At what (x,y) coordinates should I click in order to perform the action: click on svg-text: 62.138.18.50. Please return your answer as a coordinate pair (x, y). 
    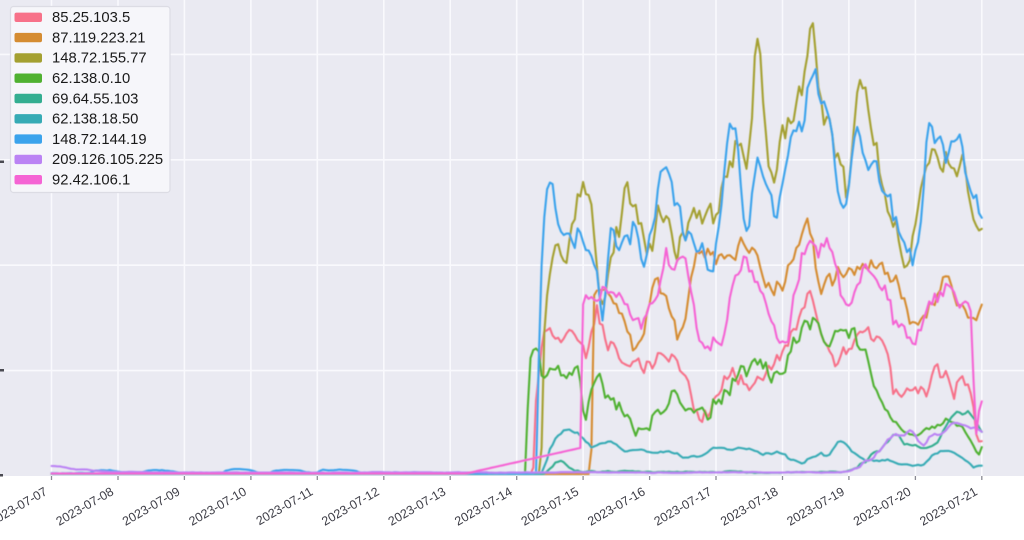
    Looking at the image, I should click on (95, 120).